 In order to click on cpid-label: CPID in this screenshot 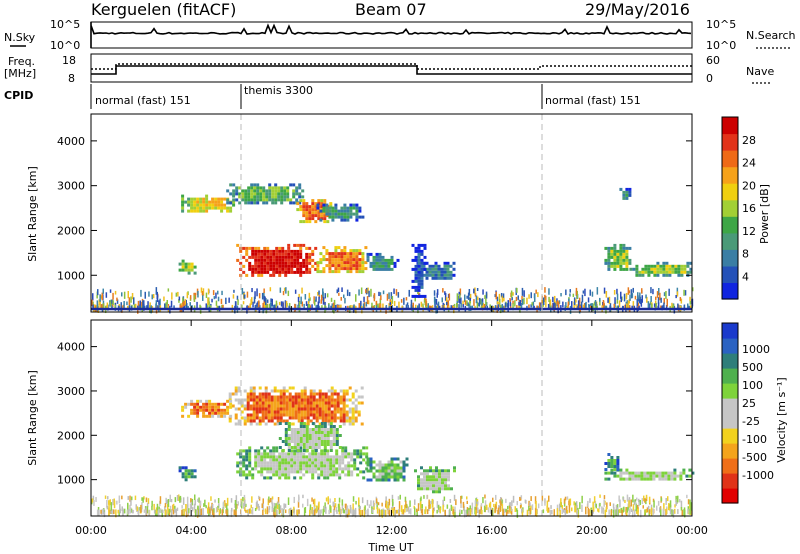, I will do `click(18, 95)`.